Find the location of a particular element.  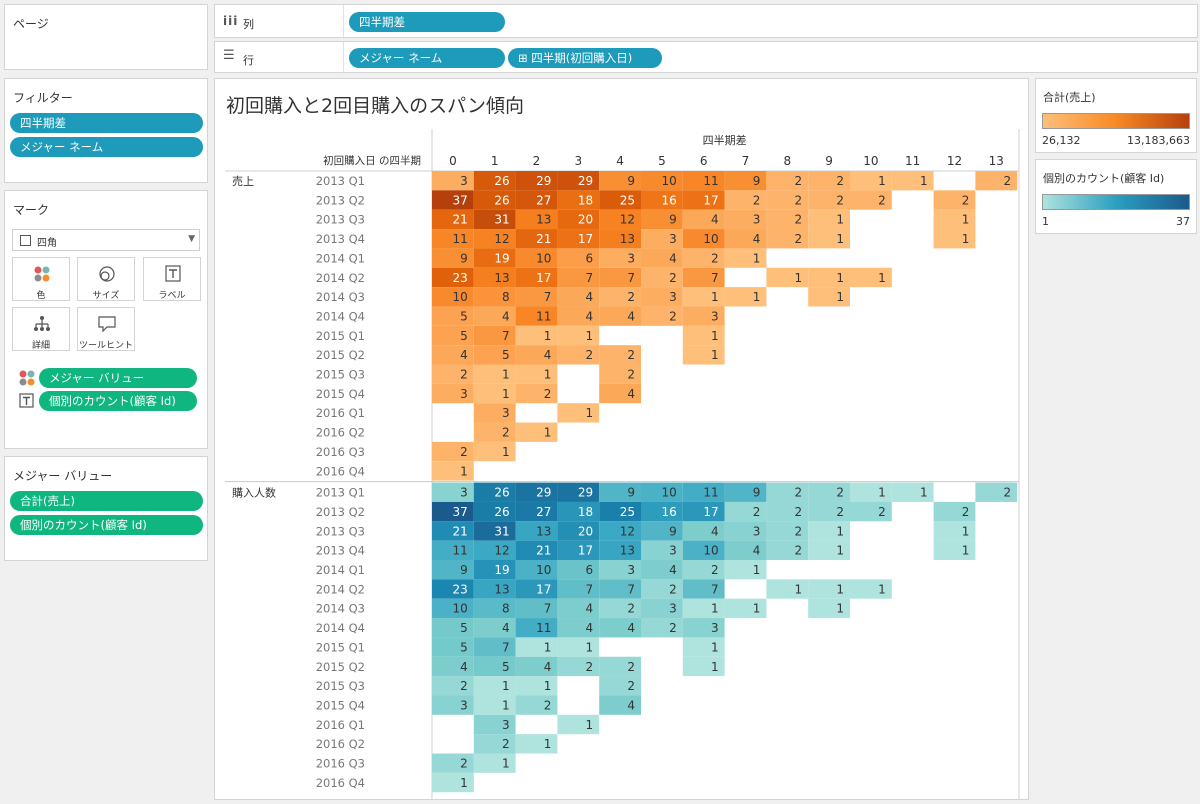

row-header: 2014 Q2 is located at coordinates (340, 278).